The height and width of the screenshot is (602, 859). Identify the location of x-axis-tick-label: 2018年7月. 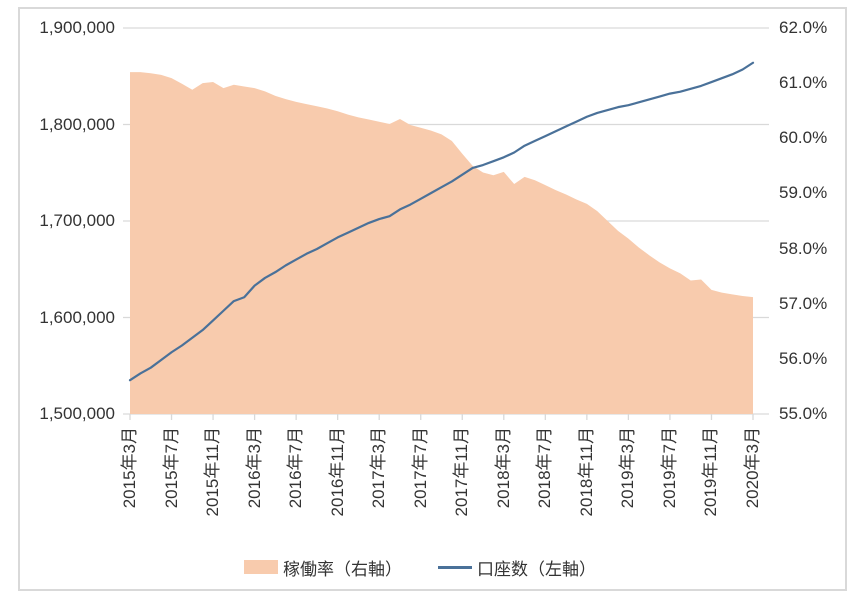
(545, 468).